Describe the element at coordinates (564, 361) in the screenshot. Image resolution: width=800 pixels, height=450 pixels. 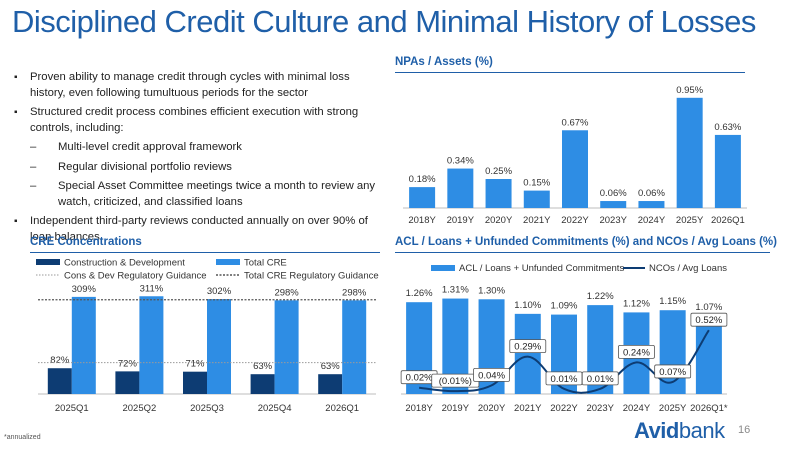
I see `nco-line` at that location.